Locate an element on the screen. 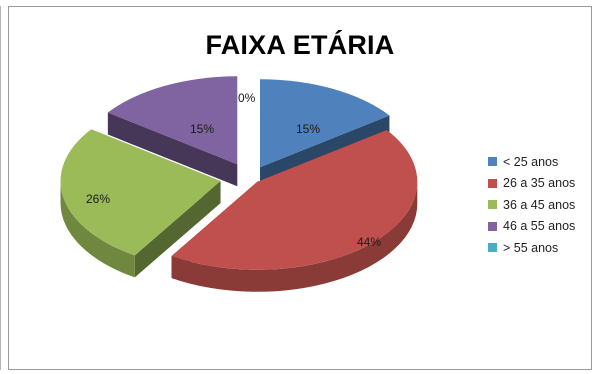  data-label-2: 26% is located at coordinates (98, 199).